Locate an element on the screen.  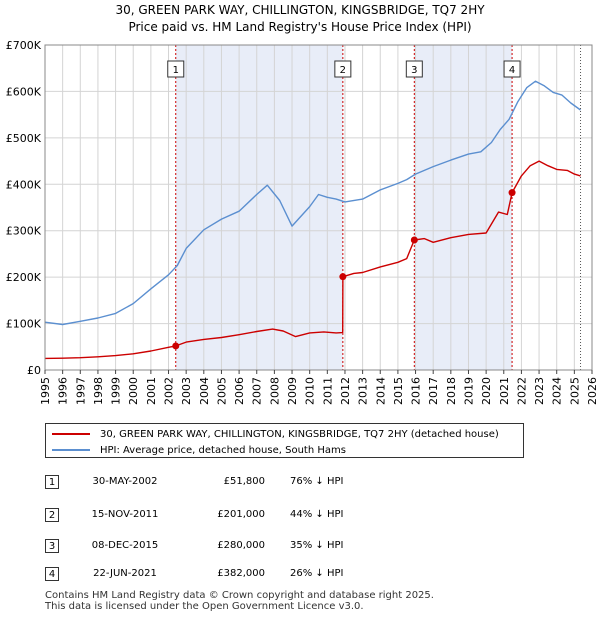
sale-price: £201,000 is located at coordinates (241, 514).